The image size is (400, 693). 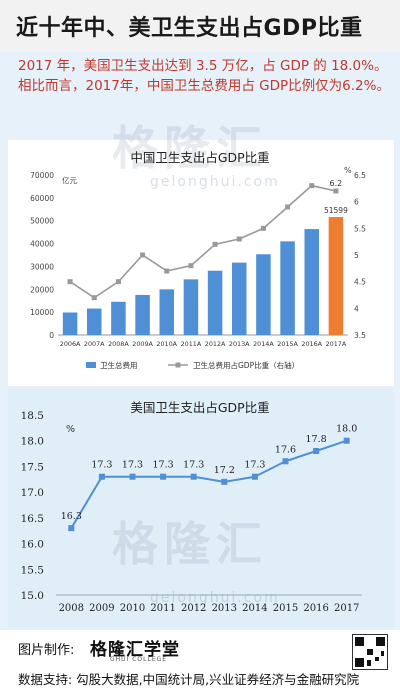 I want to click on chart1-ylabel-right: %, so click(x=348, y=170).